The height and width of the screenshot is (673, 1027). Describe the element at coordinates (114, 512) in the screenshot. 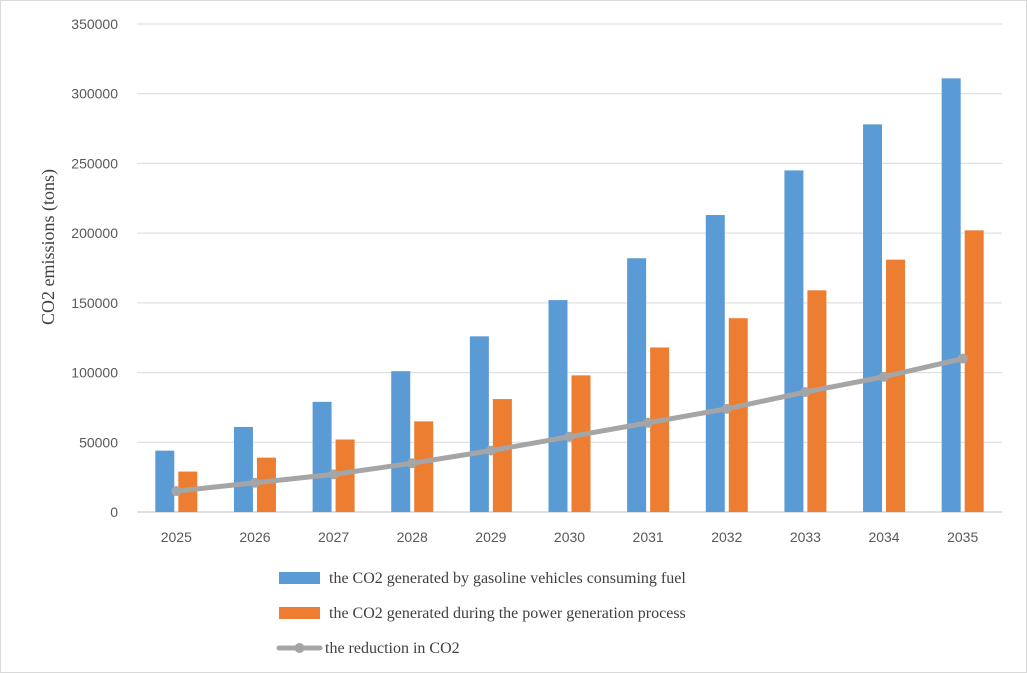

I see `y-tick-label: 0` at that location.